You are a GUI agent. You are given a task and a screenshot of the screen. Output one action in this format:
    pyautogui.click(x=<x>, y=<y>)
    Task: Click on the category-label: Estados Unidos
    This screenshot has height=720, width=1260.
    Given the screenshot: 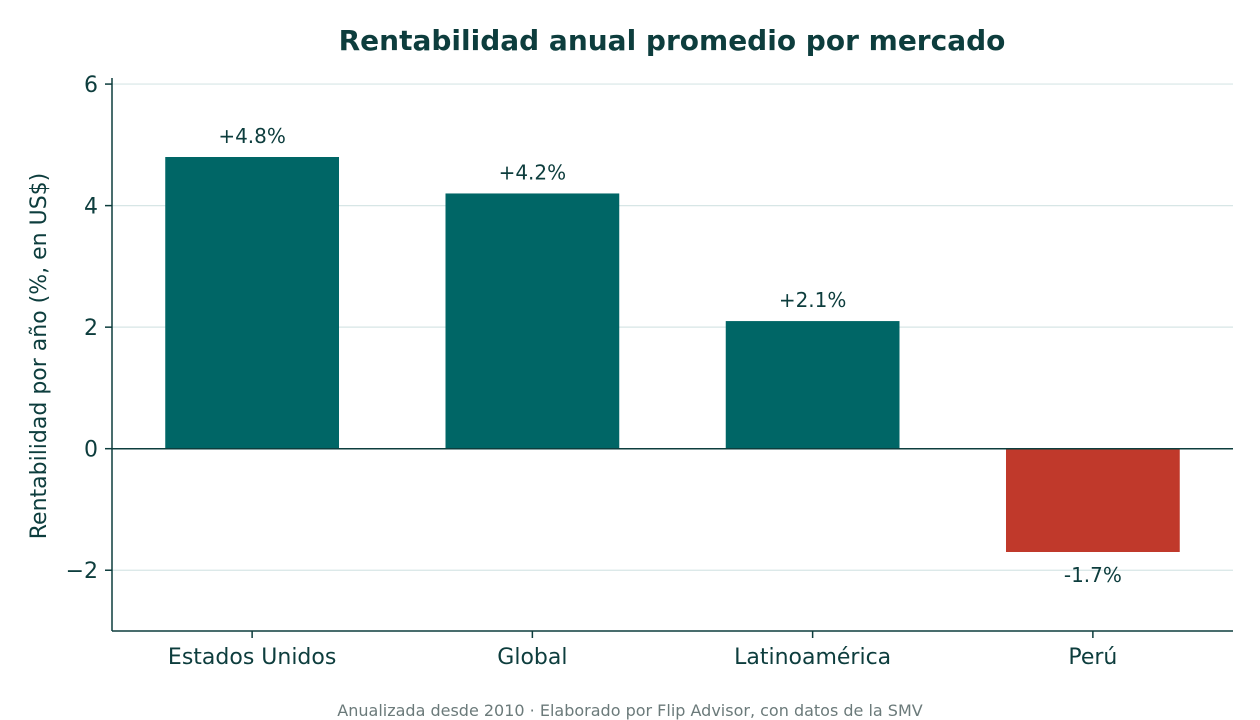 What is the action you would take?
    pyautogui.click(x=252, y=657)
    